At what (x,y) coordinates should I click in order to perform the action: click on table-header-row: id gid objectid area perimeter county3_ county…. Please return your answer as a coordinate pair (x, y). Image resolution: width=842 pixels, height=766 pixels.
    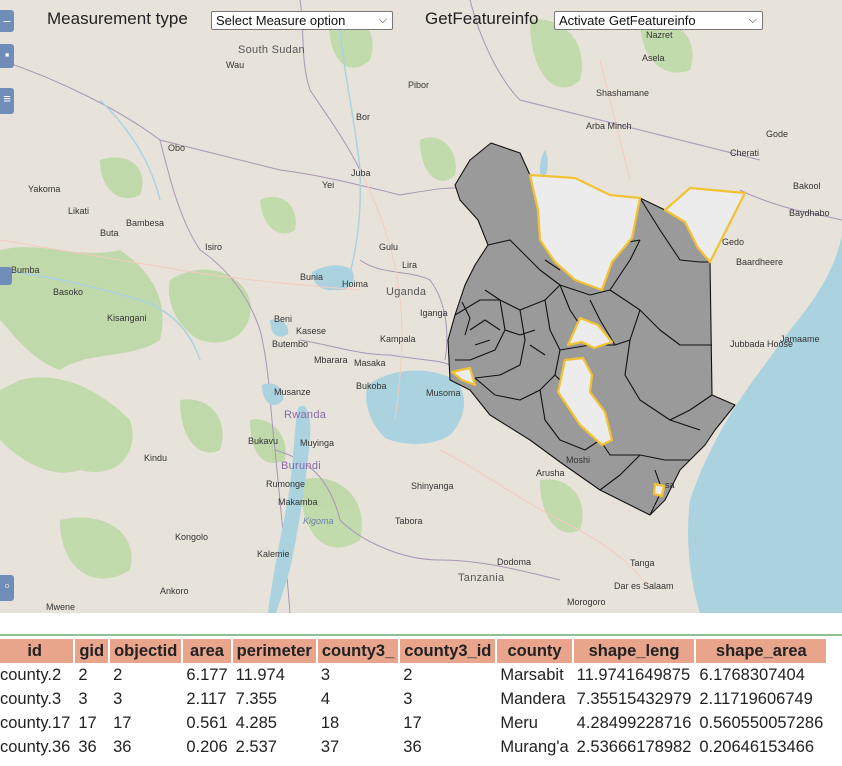
    Looking at the image, I should click on (414, 651).